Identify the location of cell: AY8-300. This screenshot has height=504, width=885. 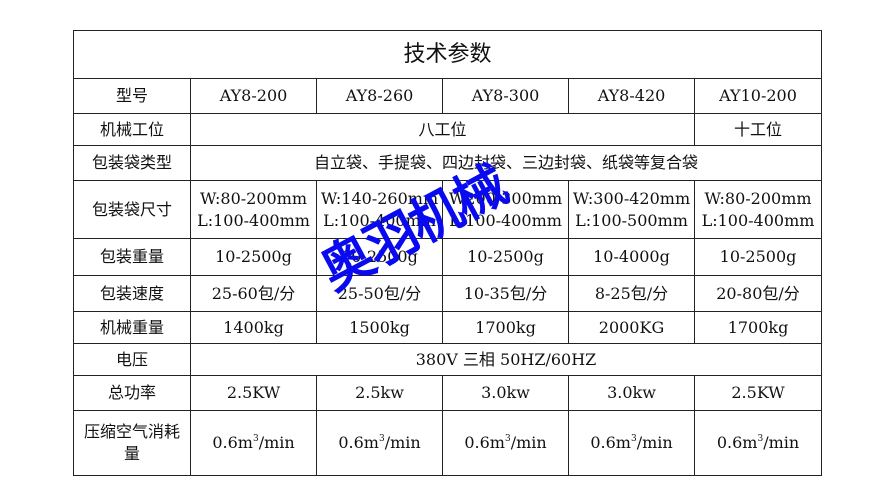
(505, 96).